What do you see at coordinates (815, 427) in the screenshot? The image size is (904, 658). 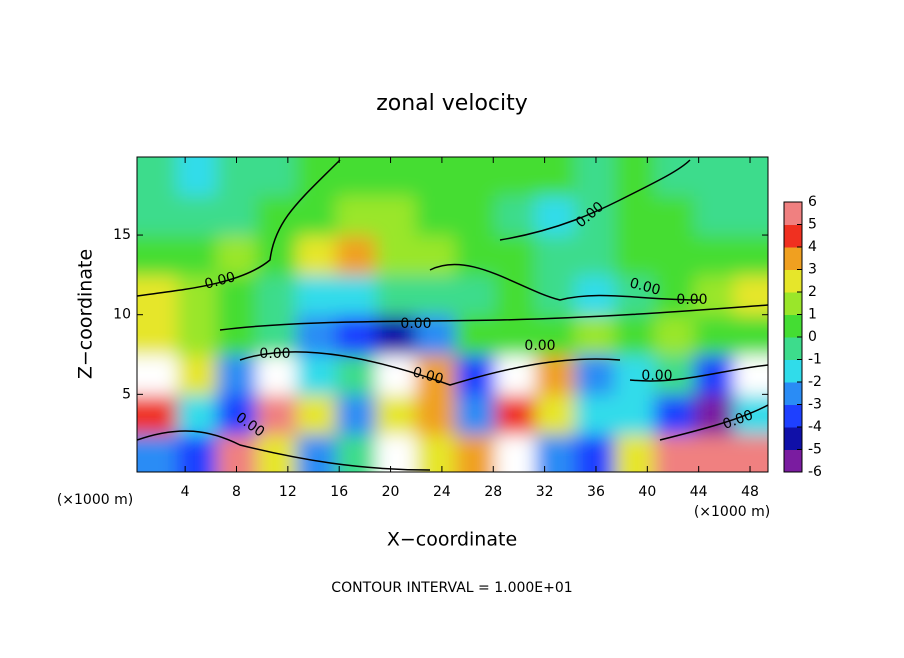 I see `colorbar-tick-label: -4` at bounding box center [815, 427].